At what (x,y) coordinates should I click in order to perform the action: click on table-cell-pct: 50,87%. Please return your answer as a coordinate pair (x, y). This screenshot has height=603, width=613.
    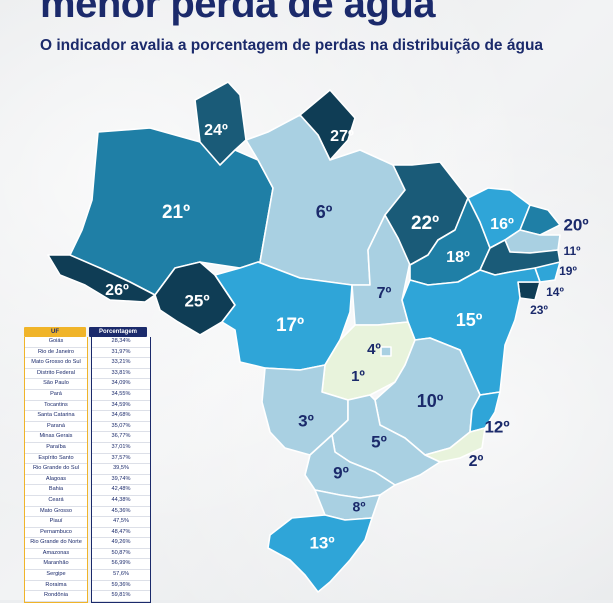
    Looking at the image, I should click on (121, 554).